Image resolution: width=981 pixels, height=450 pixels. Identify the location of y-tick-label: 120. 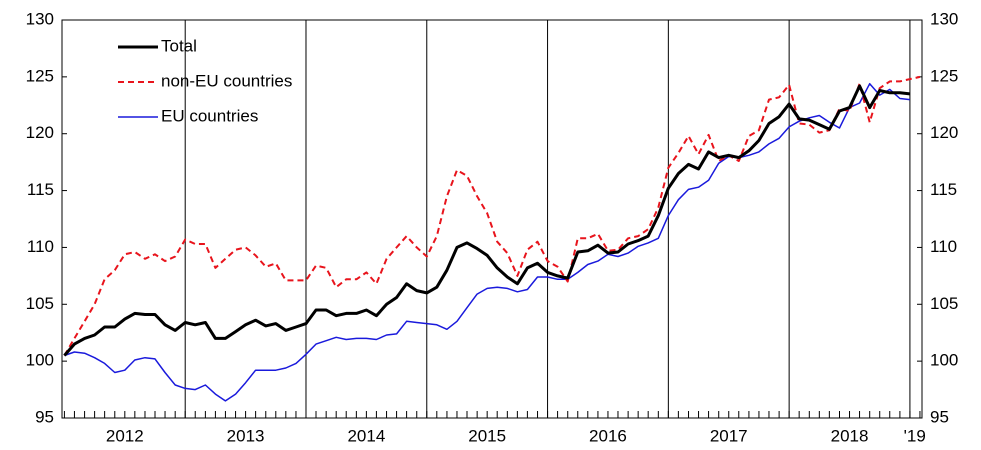
(40, 132).